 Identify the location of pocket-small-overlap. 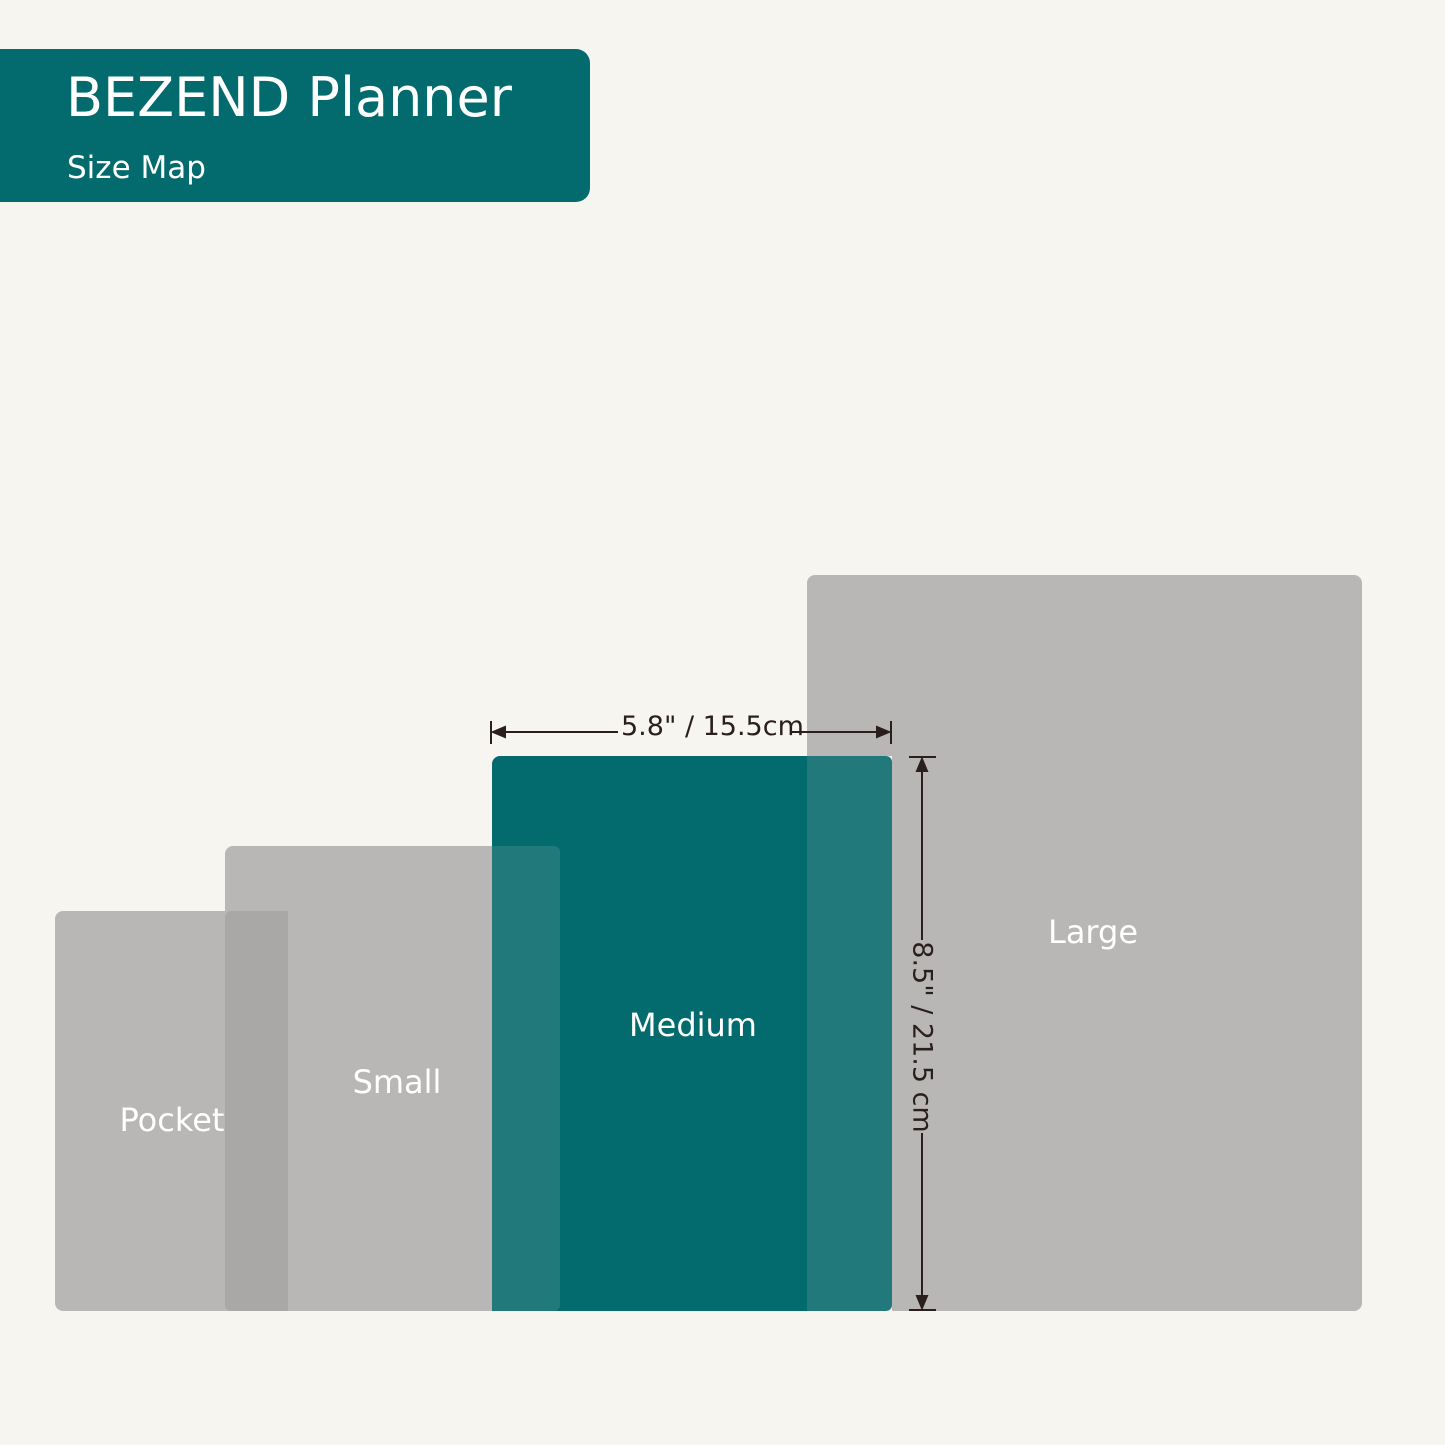
(256, 1111).